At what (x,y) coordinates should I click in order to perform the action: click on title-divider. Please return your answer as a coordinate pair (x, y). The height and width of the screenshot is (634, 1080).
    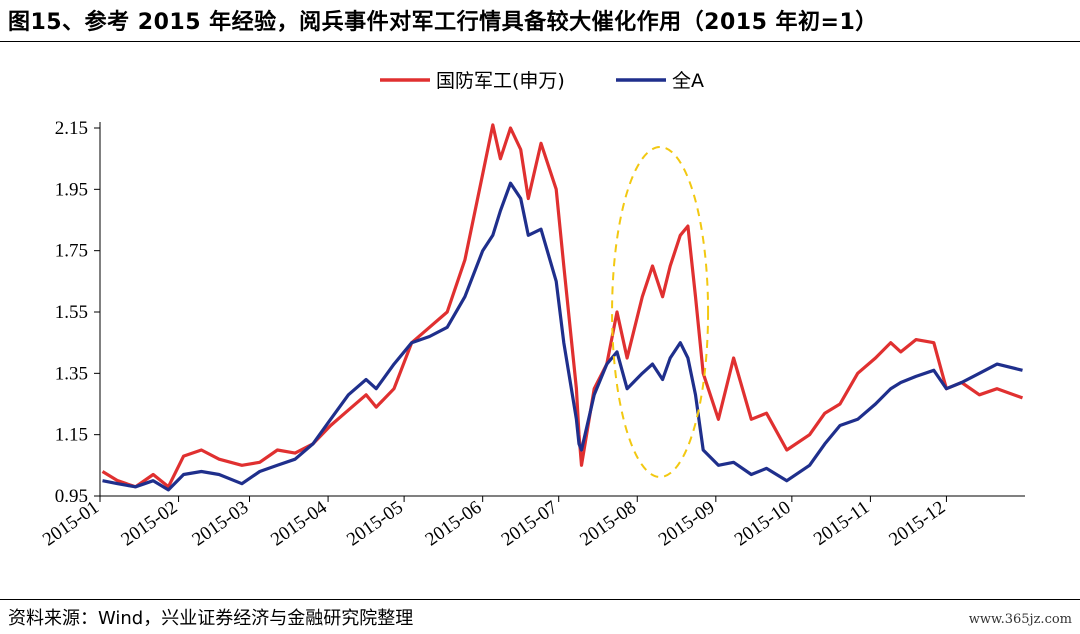
    Looking at the image, I should click on (540, 41).